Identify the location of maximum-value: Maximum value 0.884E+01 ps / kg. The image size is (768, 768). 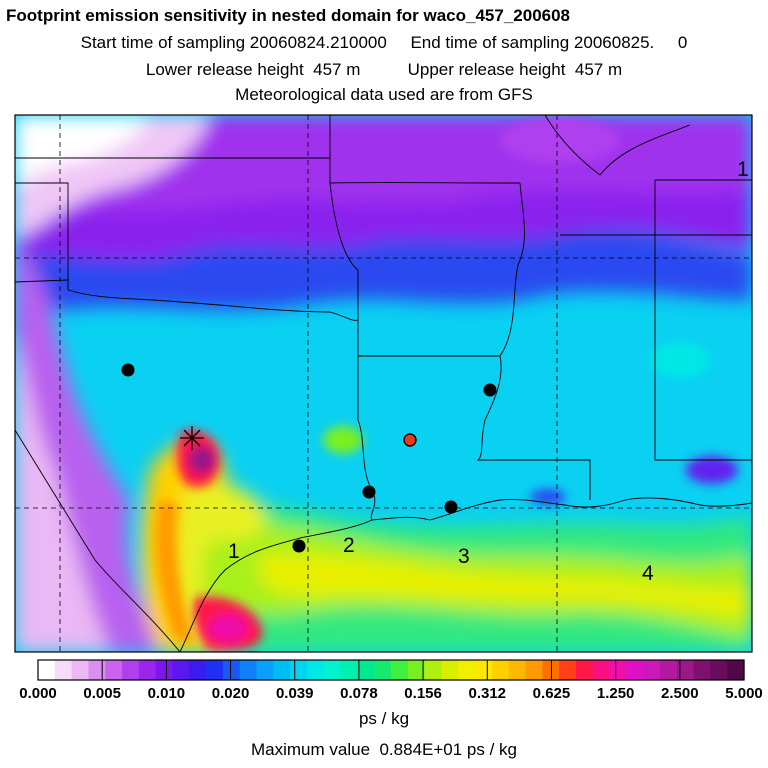
(384, 749).